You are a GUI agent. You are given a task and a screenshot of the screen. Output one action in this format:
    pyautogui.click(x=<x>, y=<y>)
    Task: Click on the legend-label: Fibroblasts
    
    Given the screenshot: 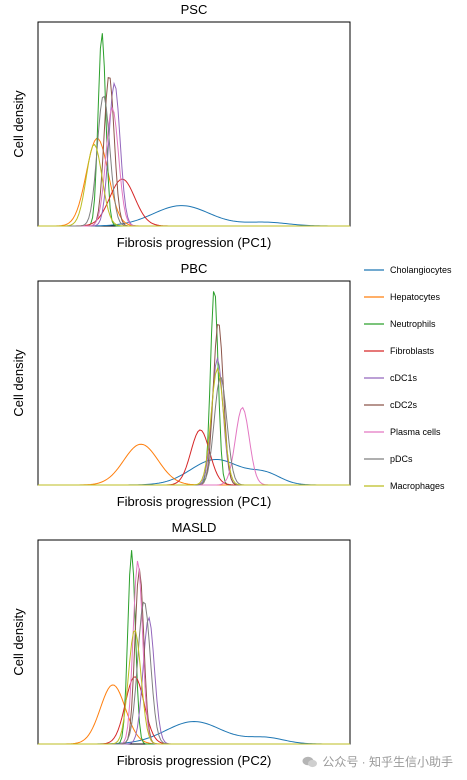 What is the action you would take?
    pyautogui.click(x=412, y=351)
    